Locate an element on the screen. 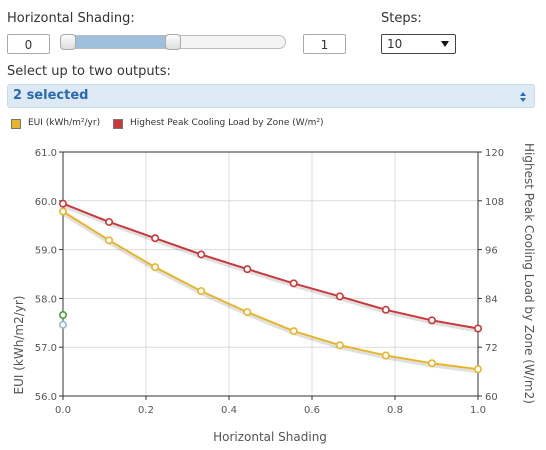  y-right-tick-label: 84 is located at coordinates (491, 299).